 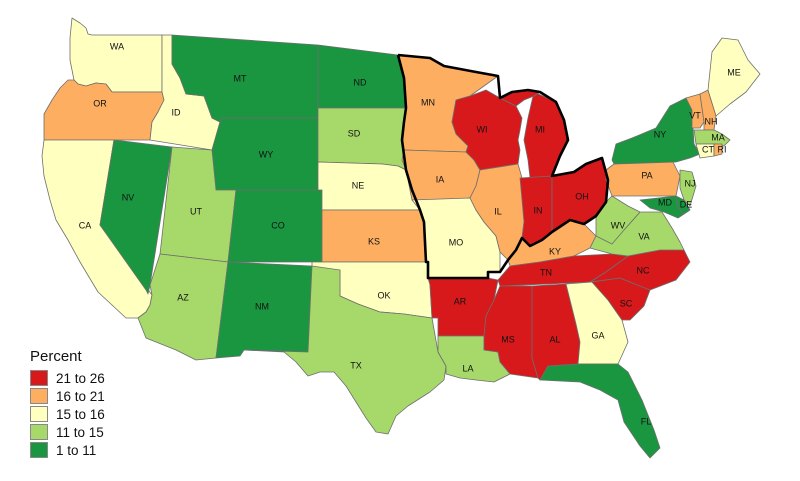 What do you see at coordinates (183, 297) in the screenshot?
I see `state-label-AZ: AZ` at bounding box center [183, 297].